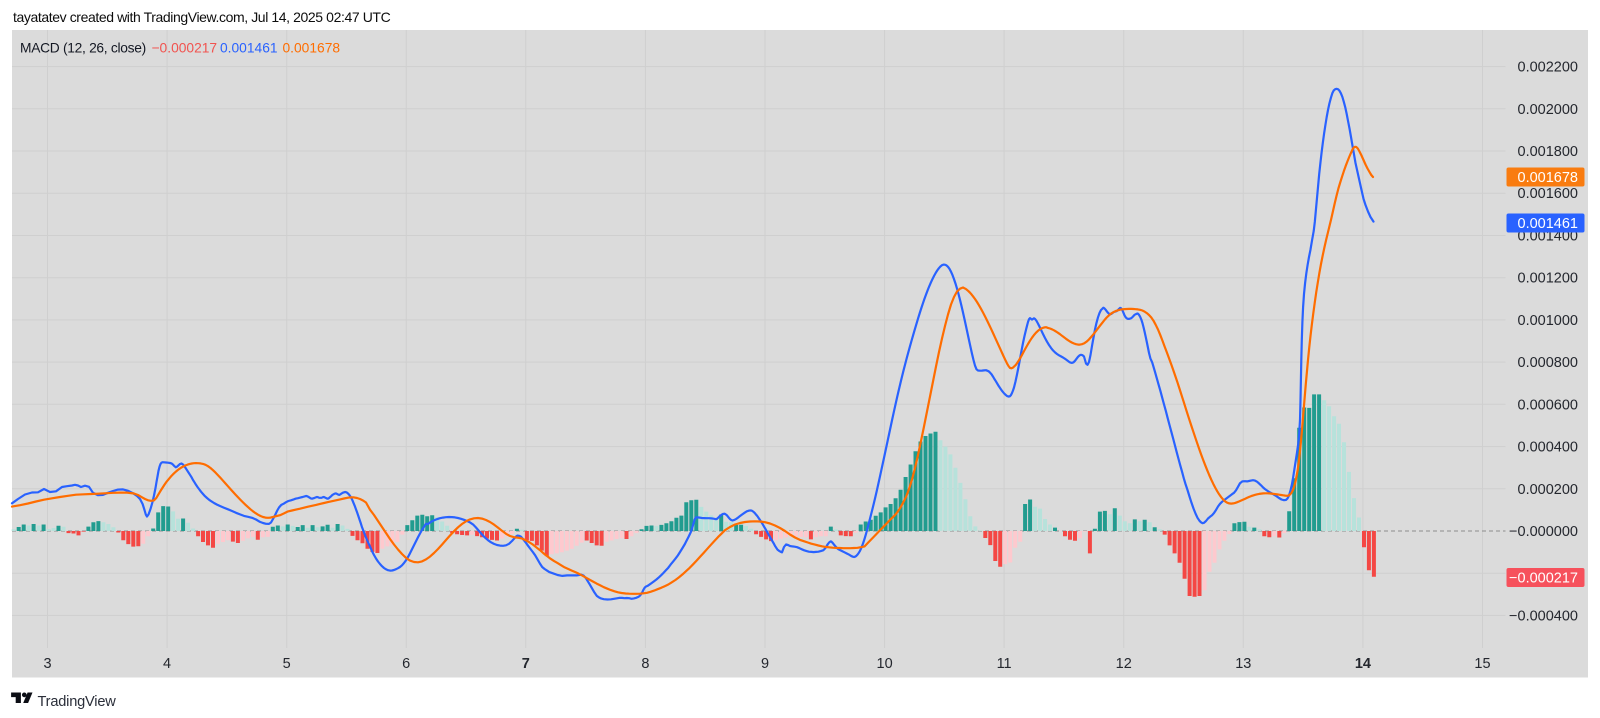 This screenshot has height=718, width=1600. Describe the element at coordinates (1548, 363) in the screenshot. I see `svg-text: 0.000800` at that location.